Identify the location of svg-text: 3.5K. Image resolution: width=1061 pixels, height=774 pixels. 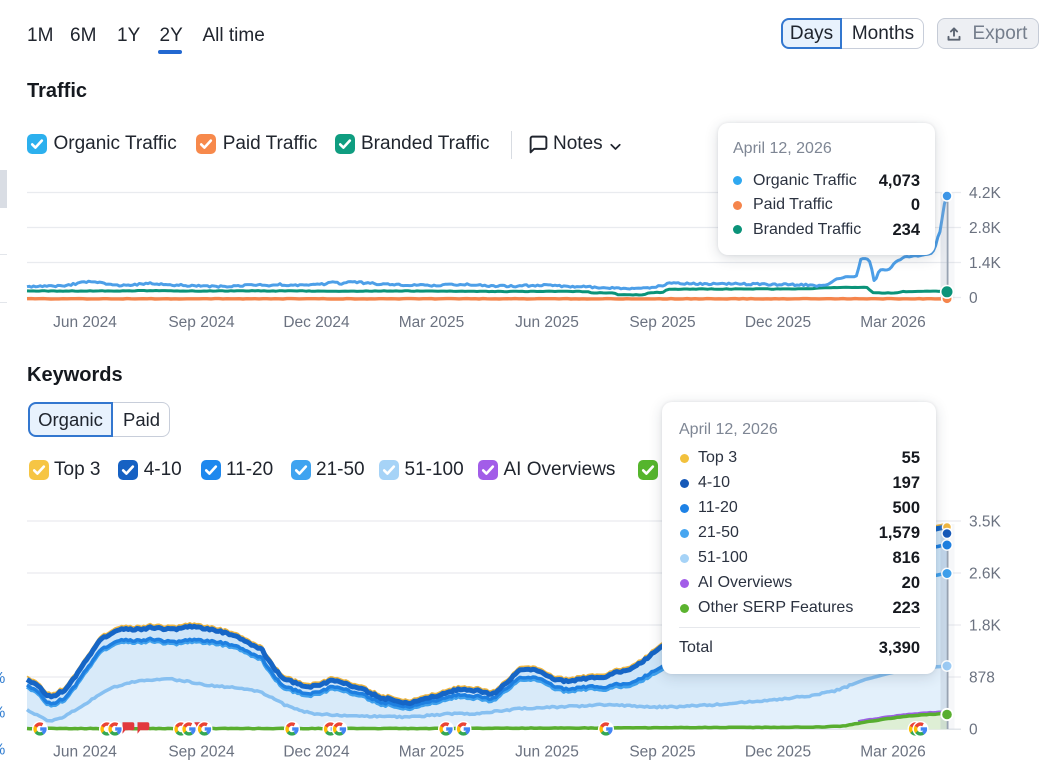
(985, 522).